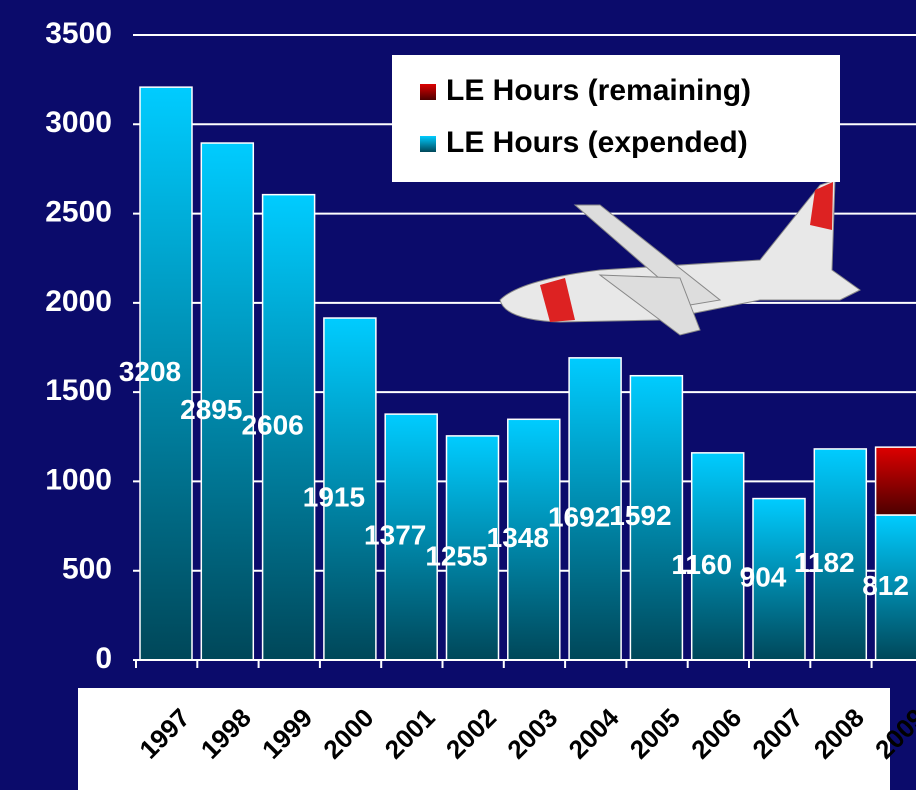 The height and width of the screenshot is (790, 916). What do you see at coordinates (78, 122) in the screenshot?
I see `y-tick-label: 3000` at bounding box center [78, 122].